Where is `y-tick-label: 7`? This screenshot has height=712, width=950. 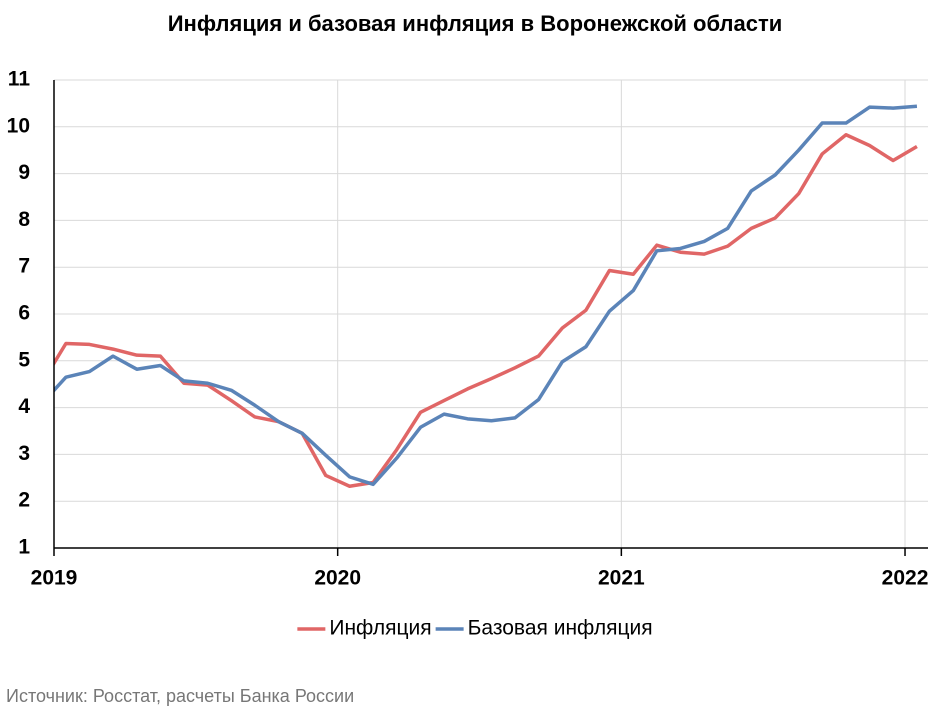 y-tick-label: 7 is located at coordinates (24, 266).